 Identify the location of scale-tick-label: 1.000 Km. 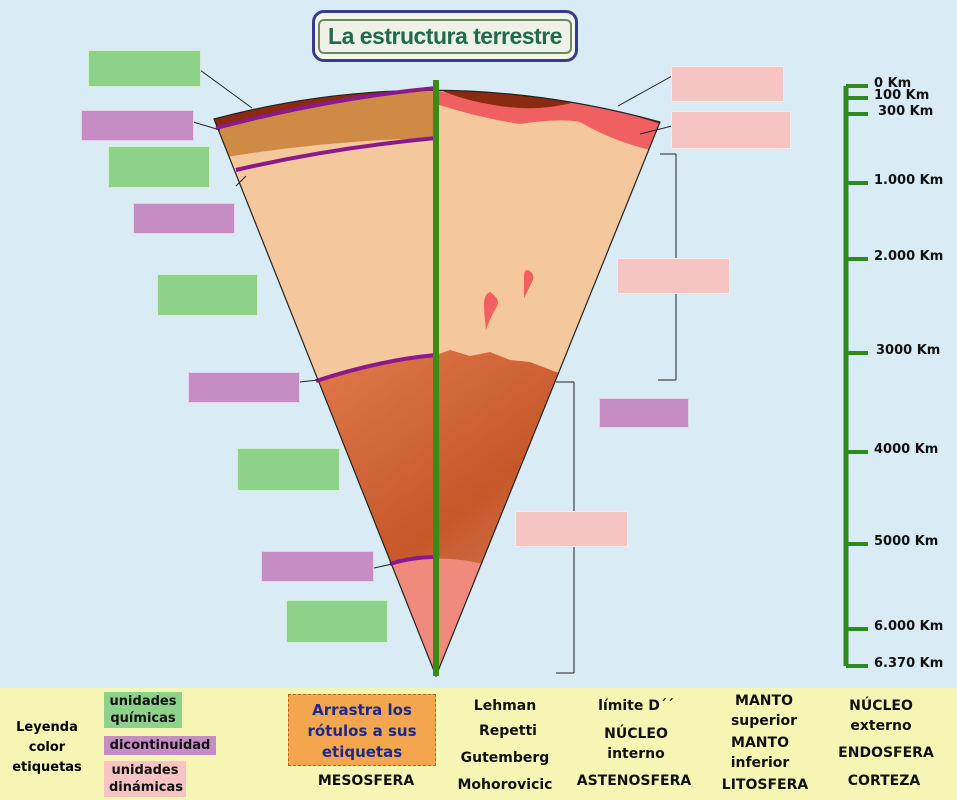
(909, 180).